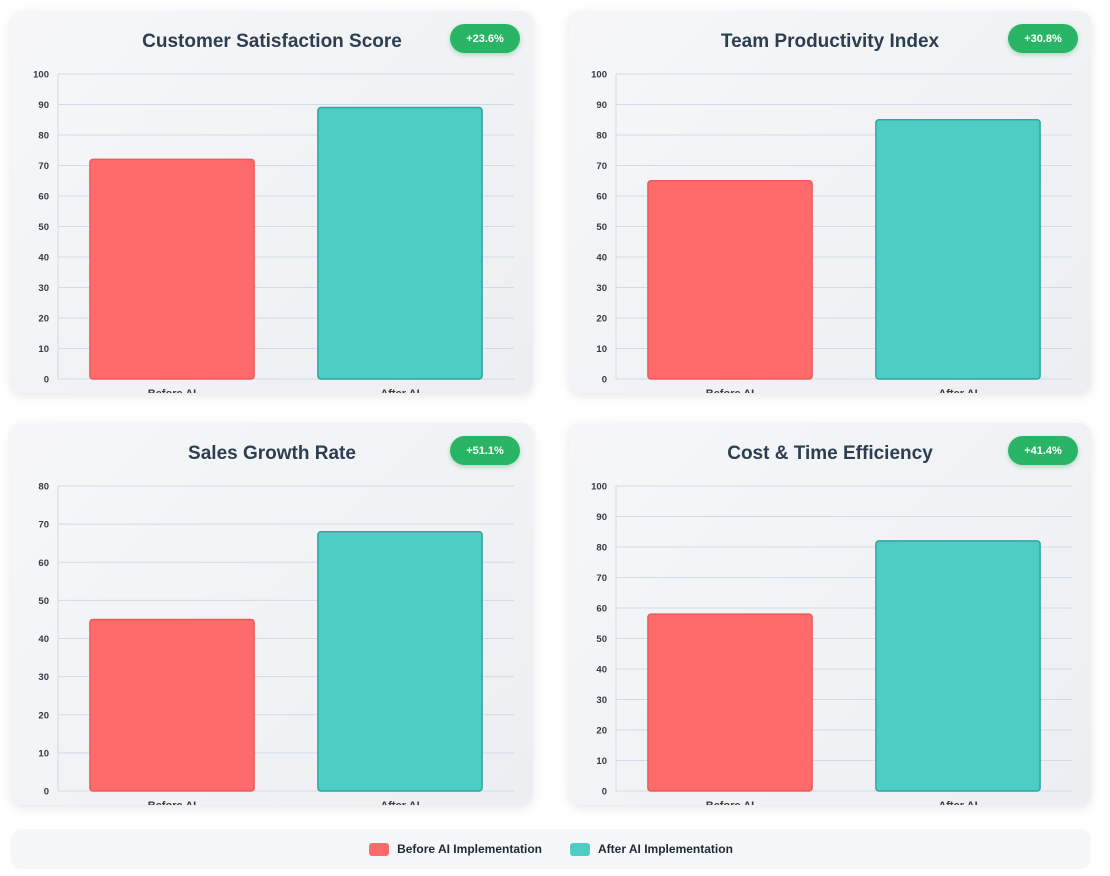 Image resolution: width=1110 pixels, height=876 pixels. I want to click on legend-item-before: Before AI Implementation, so click(455, 849).